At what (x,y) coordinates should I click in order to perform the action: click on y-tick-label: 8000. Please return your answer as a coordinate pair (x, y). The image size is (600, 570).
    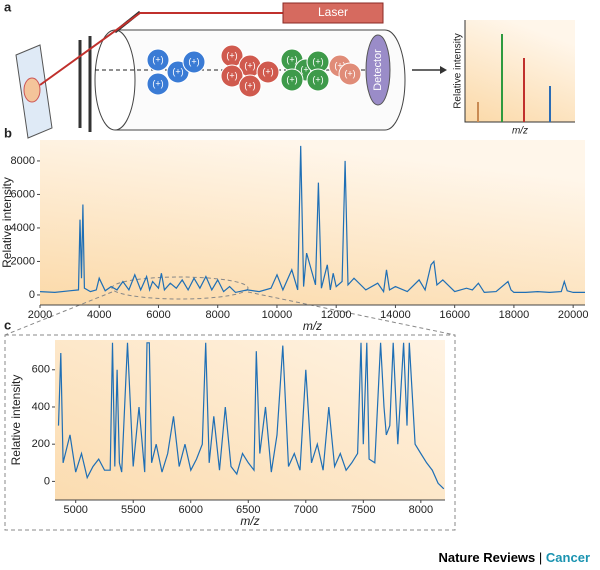
    Looking at the image, I should click on (23, 161).